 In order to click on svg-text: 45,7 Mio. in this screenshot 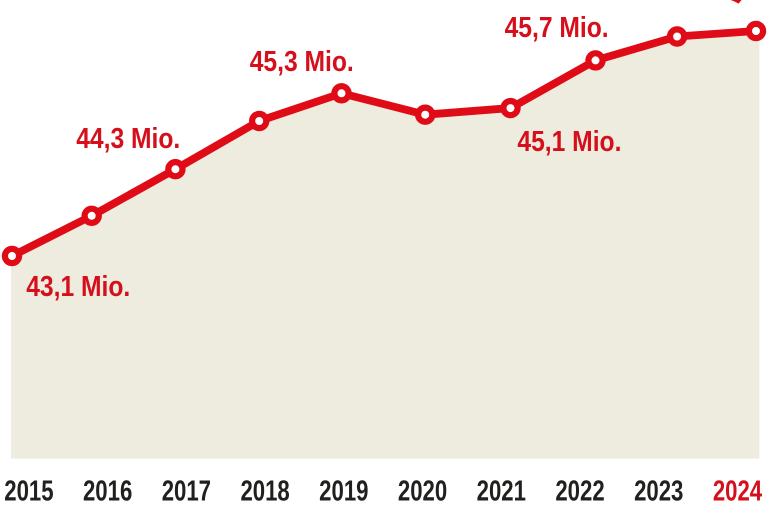, I will do `click(557, 27)`.